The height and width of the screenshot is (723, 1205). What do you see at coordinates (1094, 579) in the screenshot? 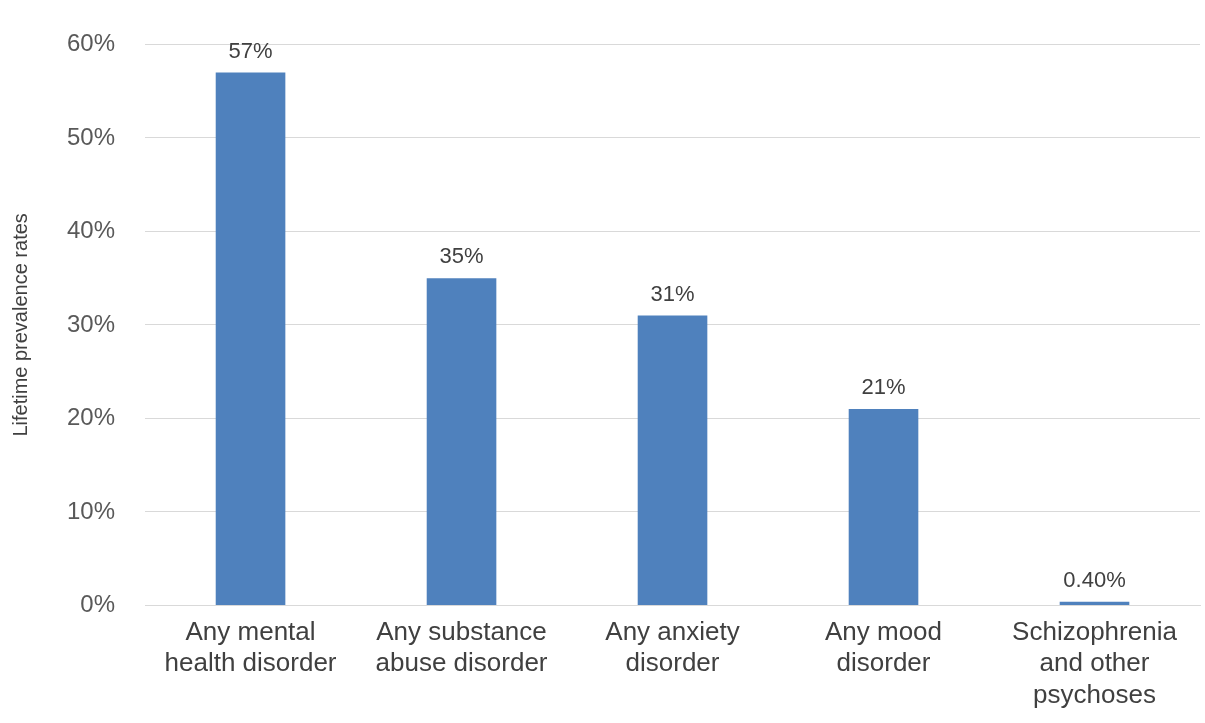
I see `data-label: 0.40%` at bounding box center [1094, 579].